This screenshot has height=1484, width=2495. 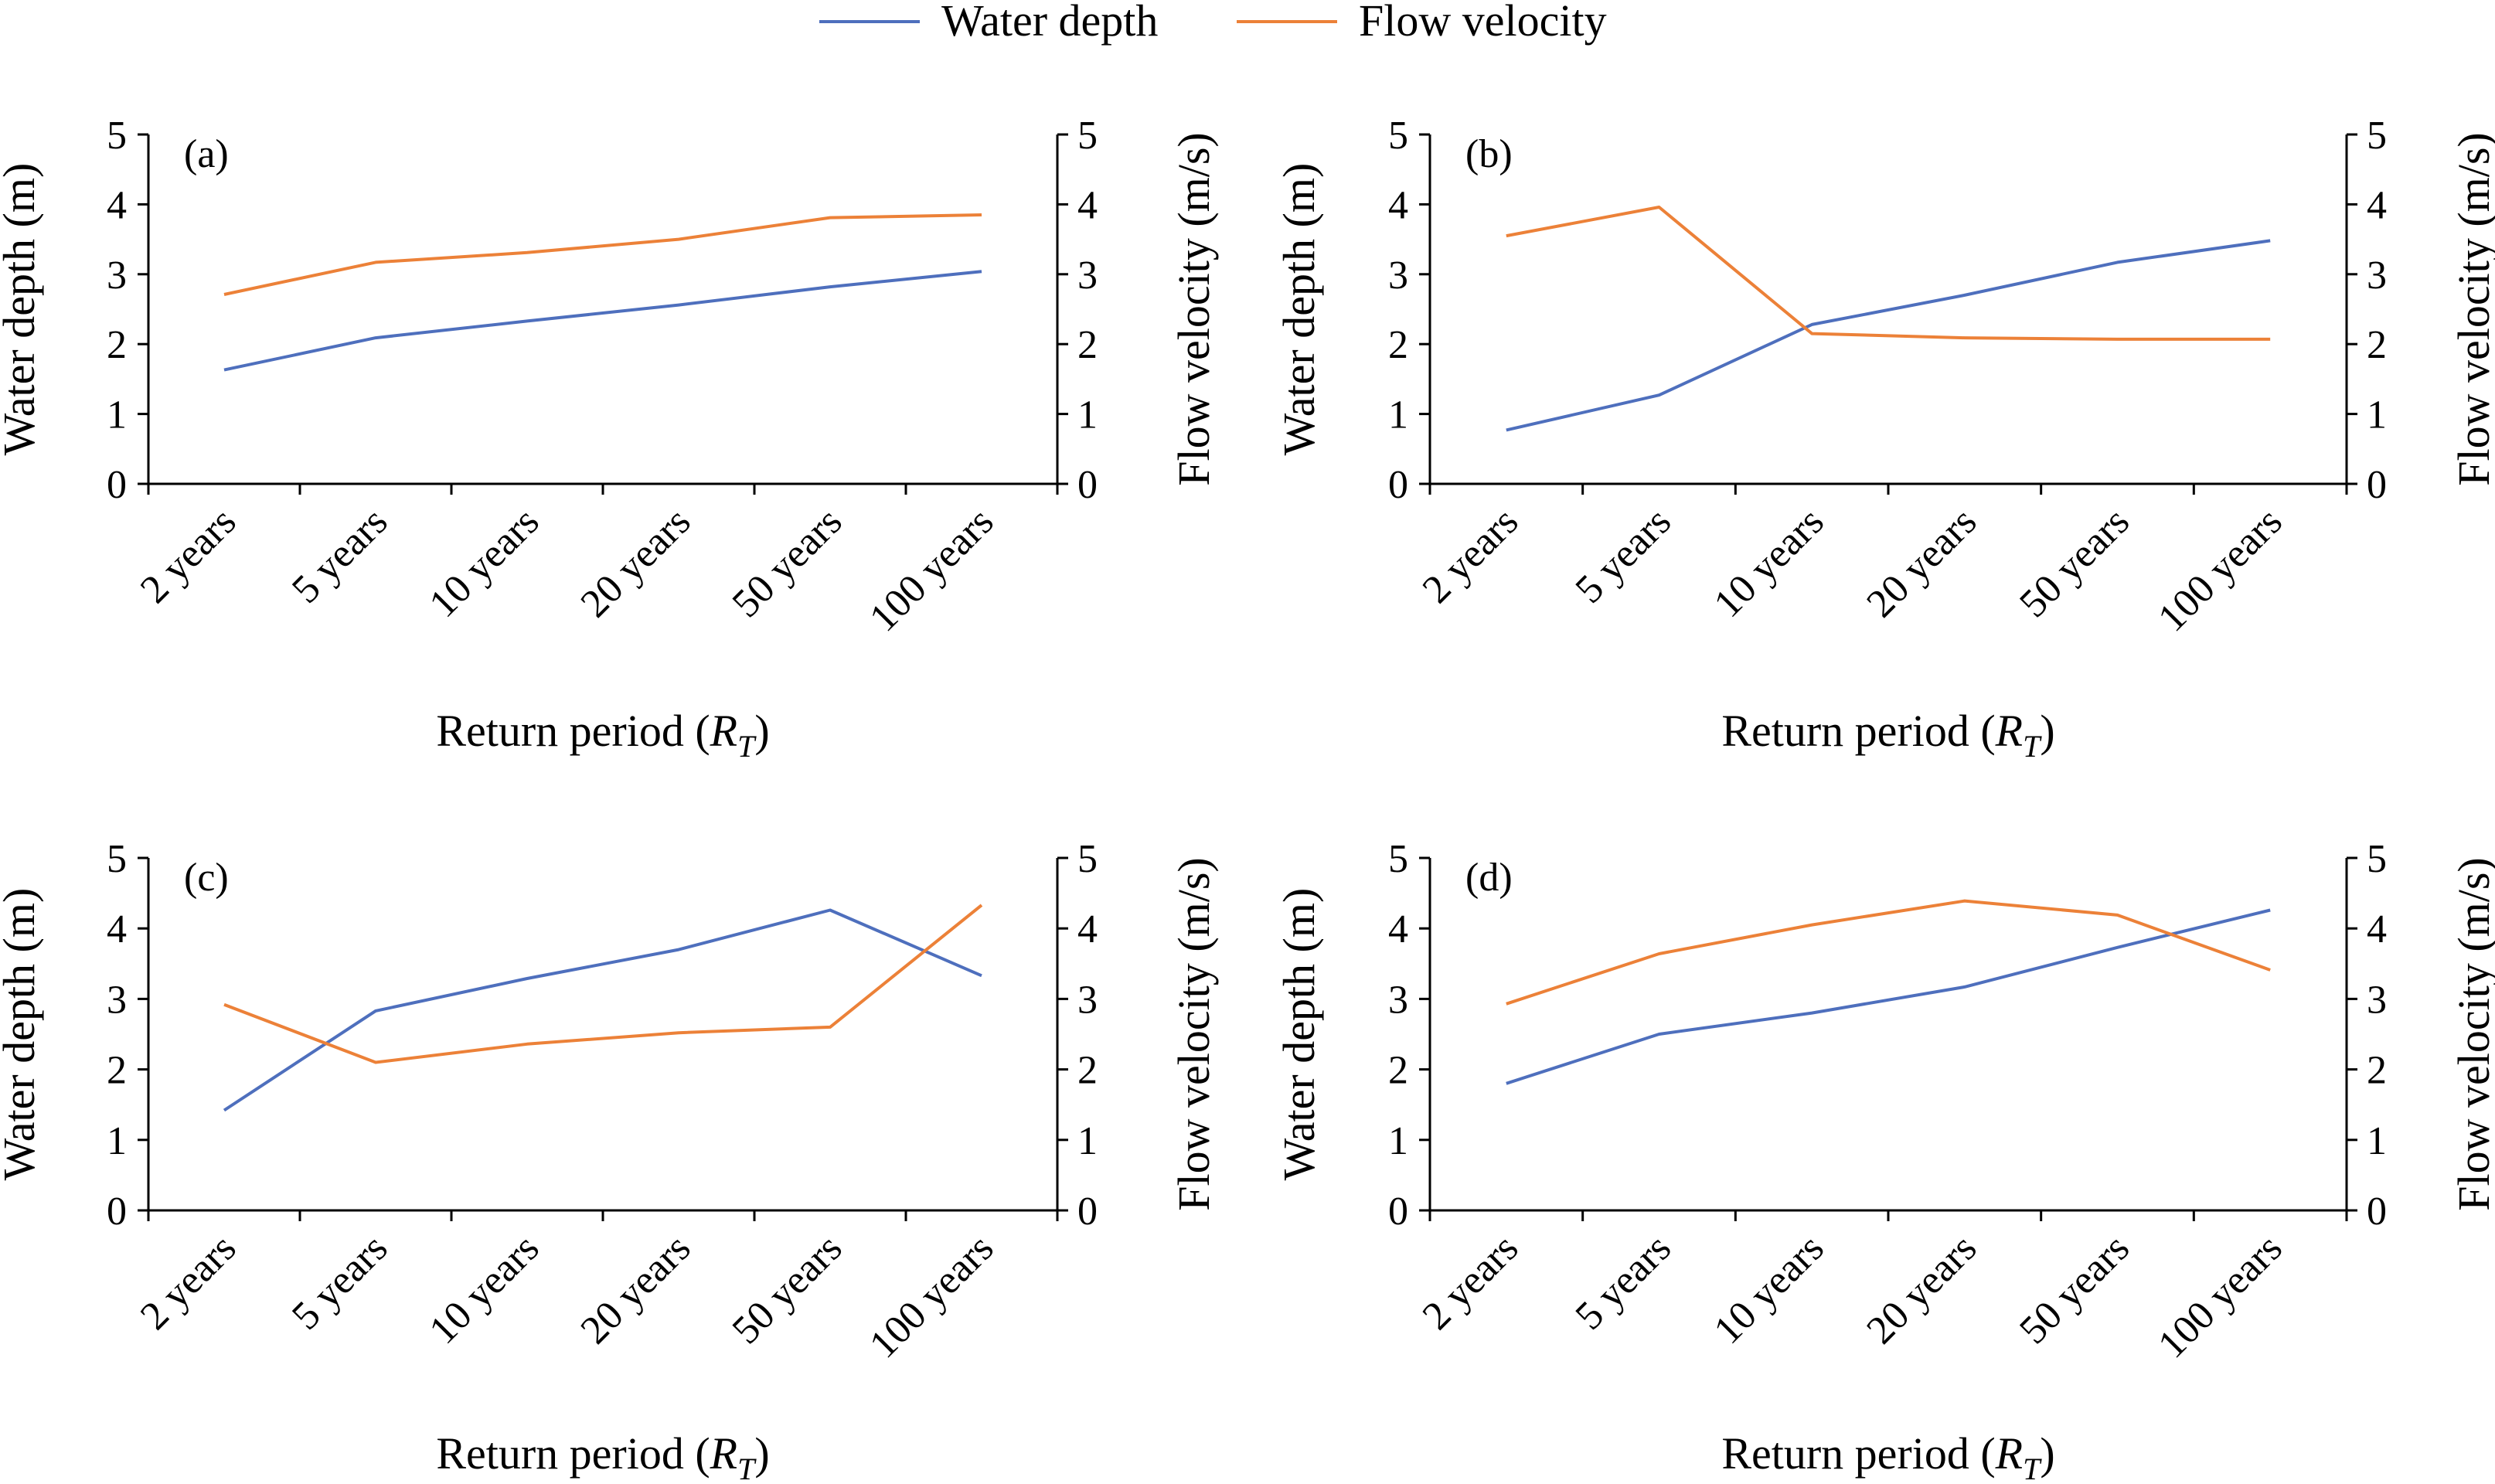 What do you see at coordinates (1049, 23) in the screenshot?
I see `legend-label-0: Water depth` at bounding box center [1049, 23].